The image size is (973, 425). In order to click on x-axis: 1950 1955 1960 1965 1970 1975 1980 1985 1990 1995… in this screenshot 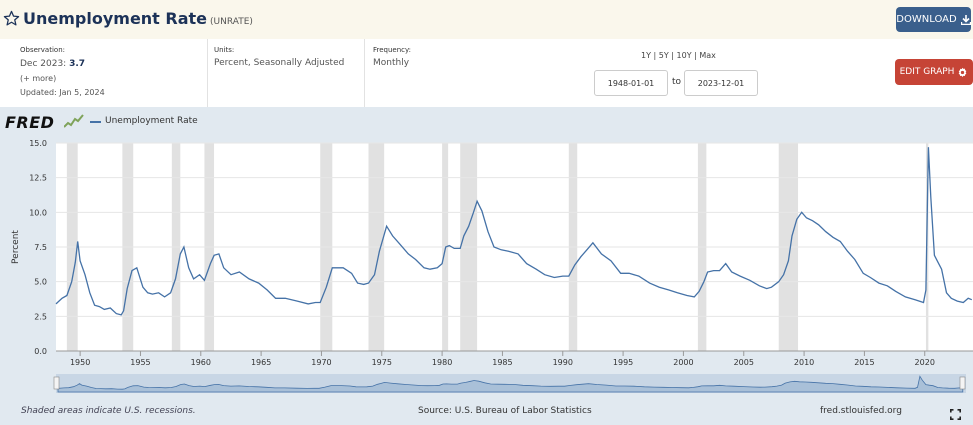, I will do `click(514, 358)`.